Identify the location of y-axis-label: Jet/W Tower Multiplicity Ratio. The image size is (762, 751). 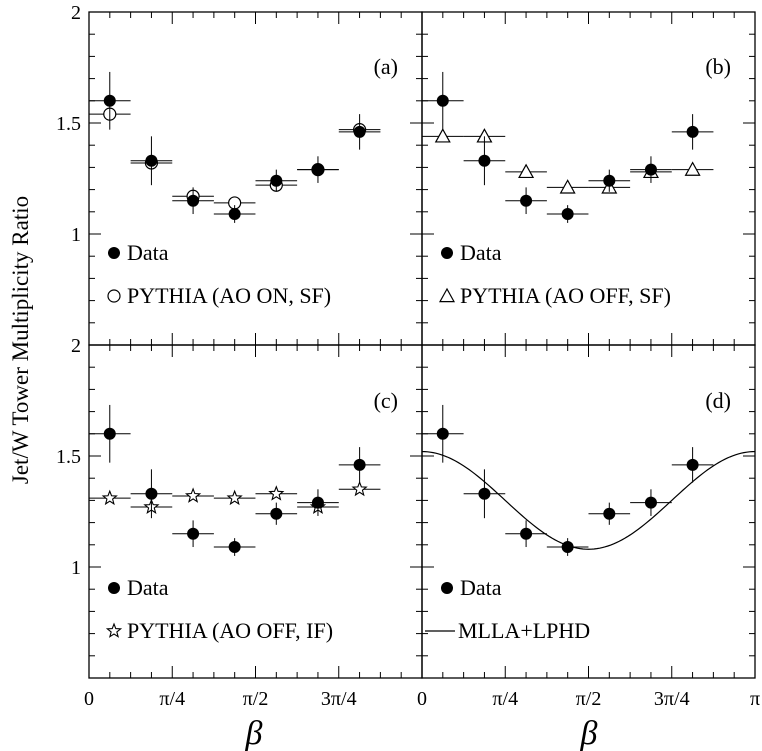
(20, 340).